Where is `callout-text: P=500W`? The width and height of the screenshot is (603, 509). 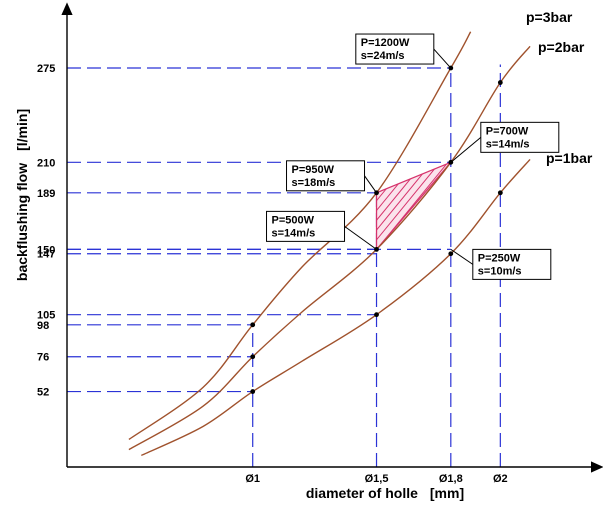 callout-text: P=500W is located at coordinates (293, 220).